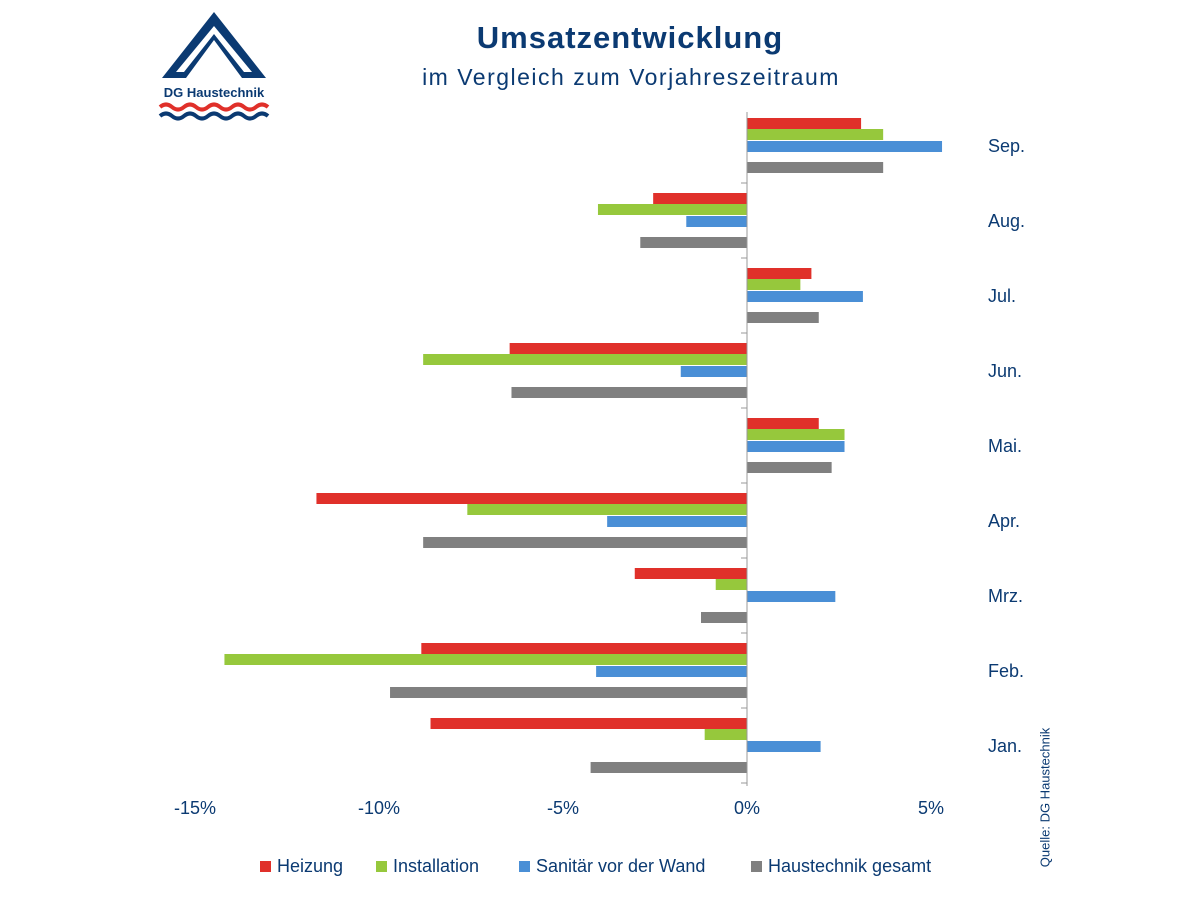  I want to click on category-label: Mrz., so click(1005, 596).